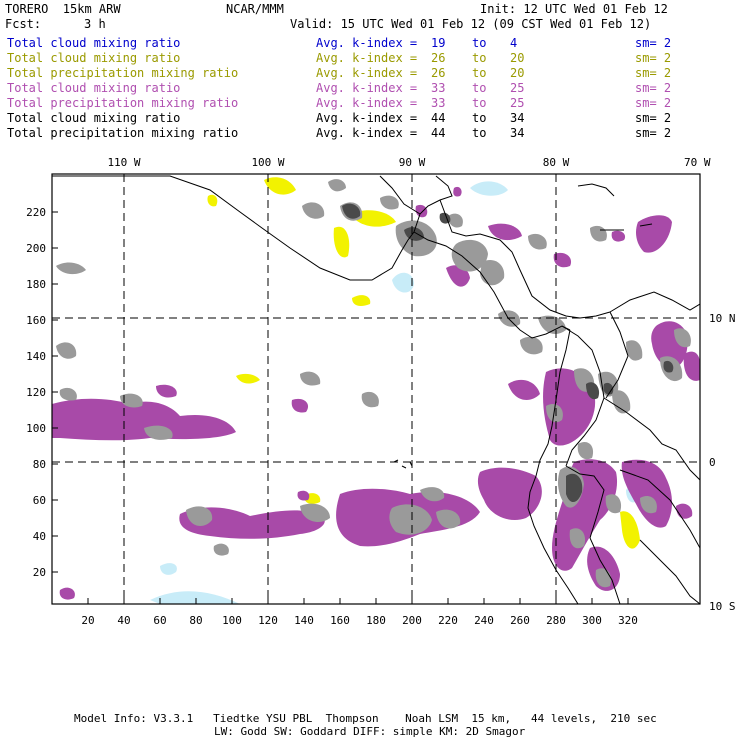 The image size is (740, 740). I want to click on legend-field: Total cloud mixing ratio, so click(94, 88).